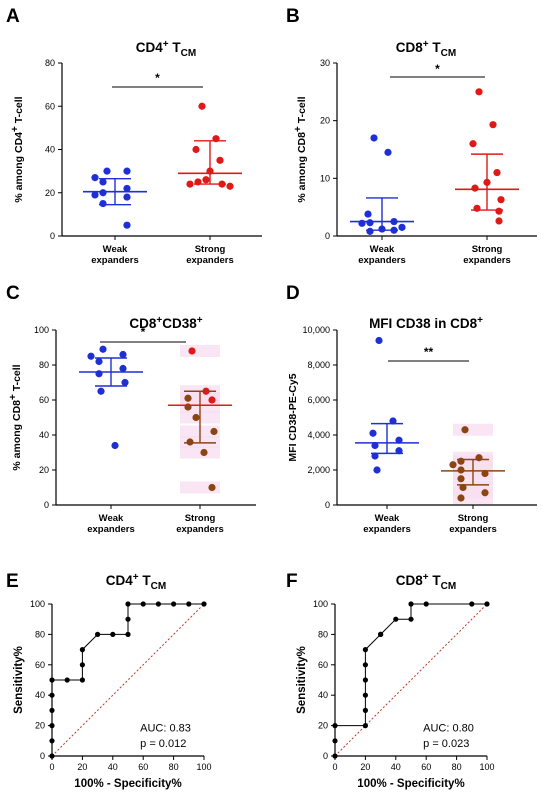 The height and width of the screenshot is (802, 550). Describe the element at coordinates (136, 582) in the screenshot. I see `panel-E-title: CD4+ TCM` at that location.